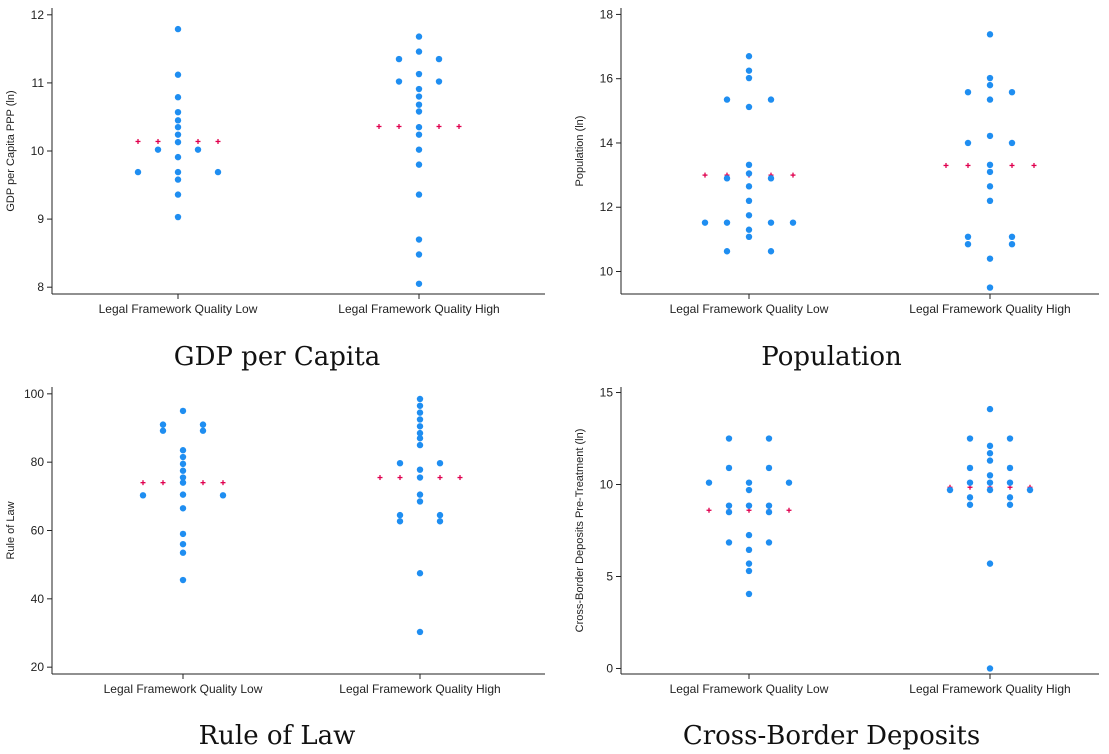 The image size is (1109, 754). Describe the element at coordinates (11, 530) in the screenshot. I see `y-axis-label: Rule of Law` at that location.